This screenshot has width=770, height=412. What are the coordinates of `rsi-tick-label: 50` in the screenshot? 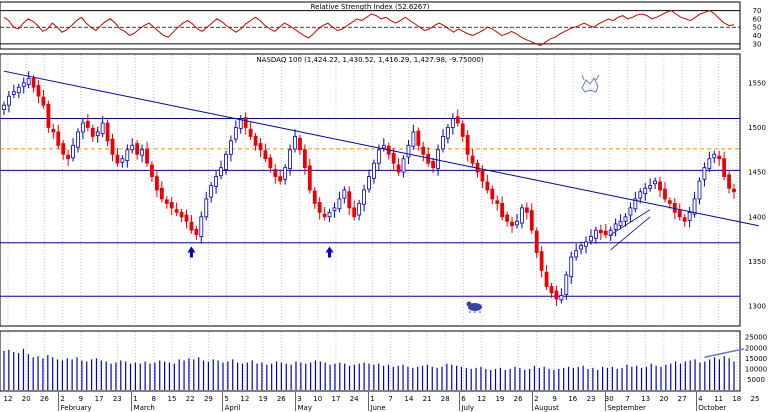 It's located at (757, 28).